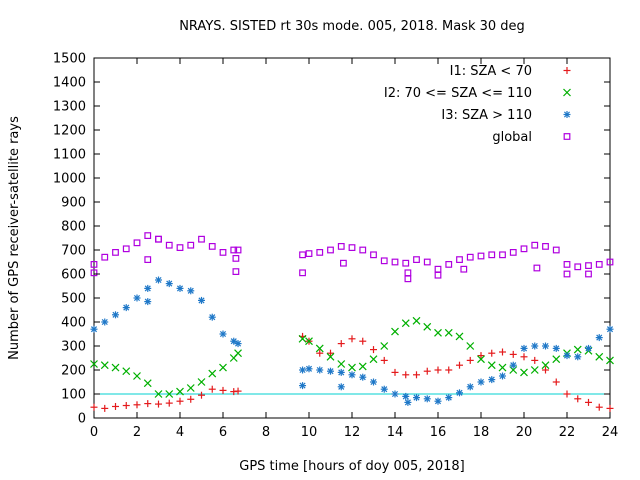 This screenshot has height=480, width=640. Describe the element at coordinates (69, 83) in the screenshot. I see `y-tick-label: 1400` at that location.